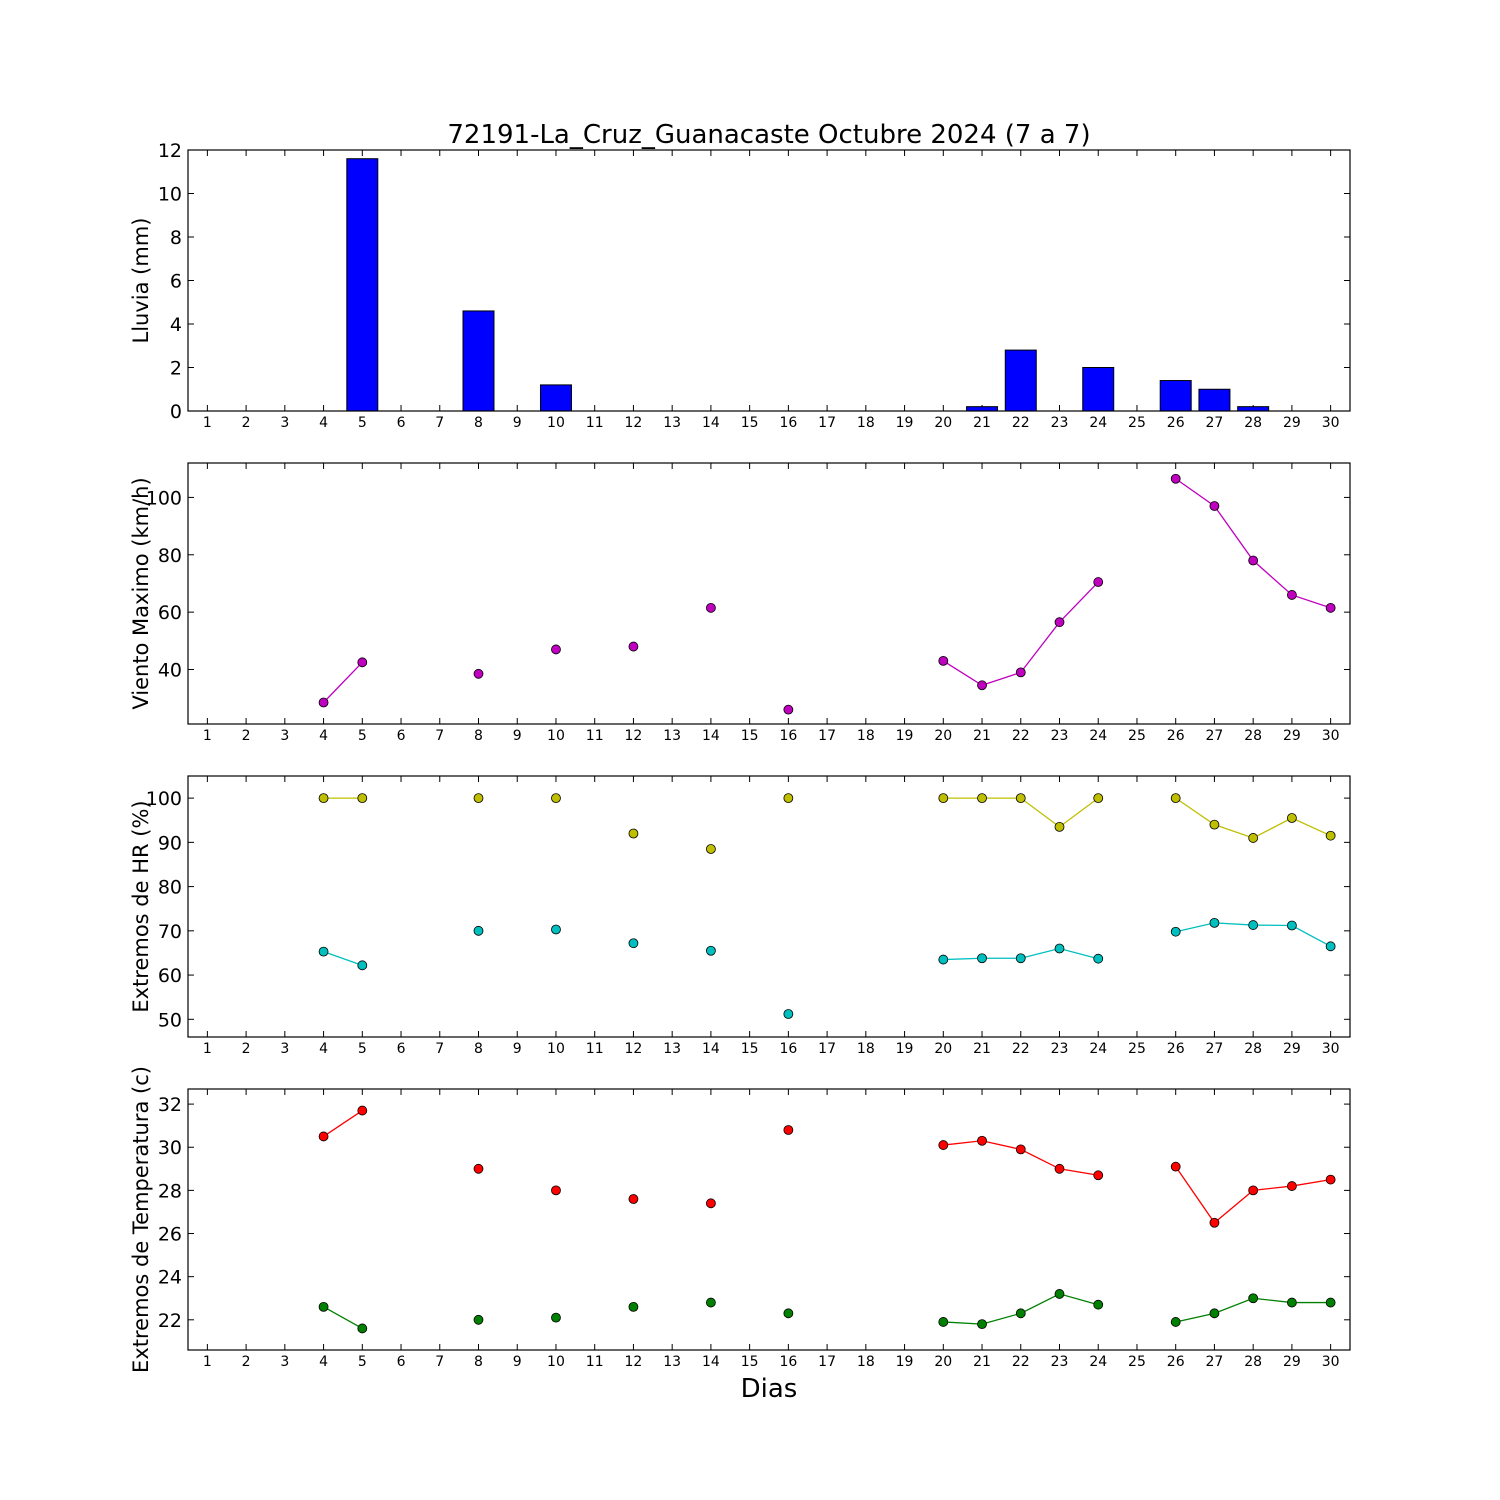 The width and height of the screenshot is (1500, 1500). Describe the element at coordinates (982, 423) in the screenshot. I see `lluvia-xtick-label: 21` at that location.